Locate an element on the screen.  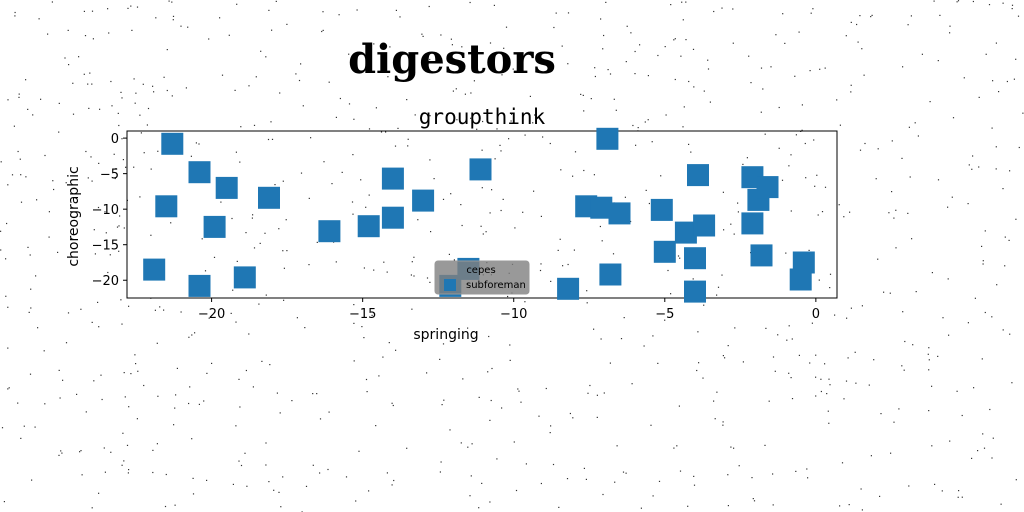
x-axis-label: springing is located at coordinates (445, 335).